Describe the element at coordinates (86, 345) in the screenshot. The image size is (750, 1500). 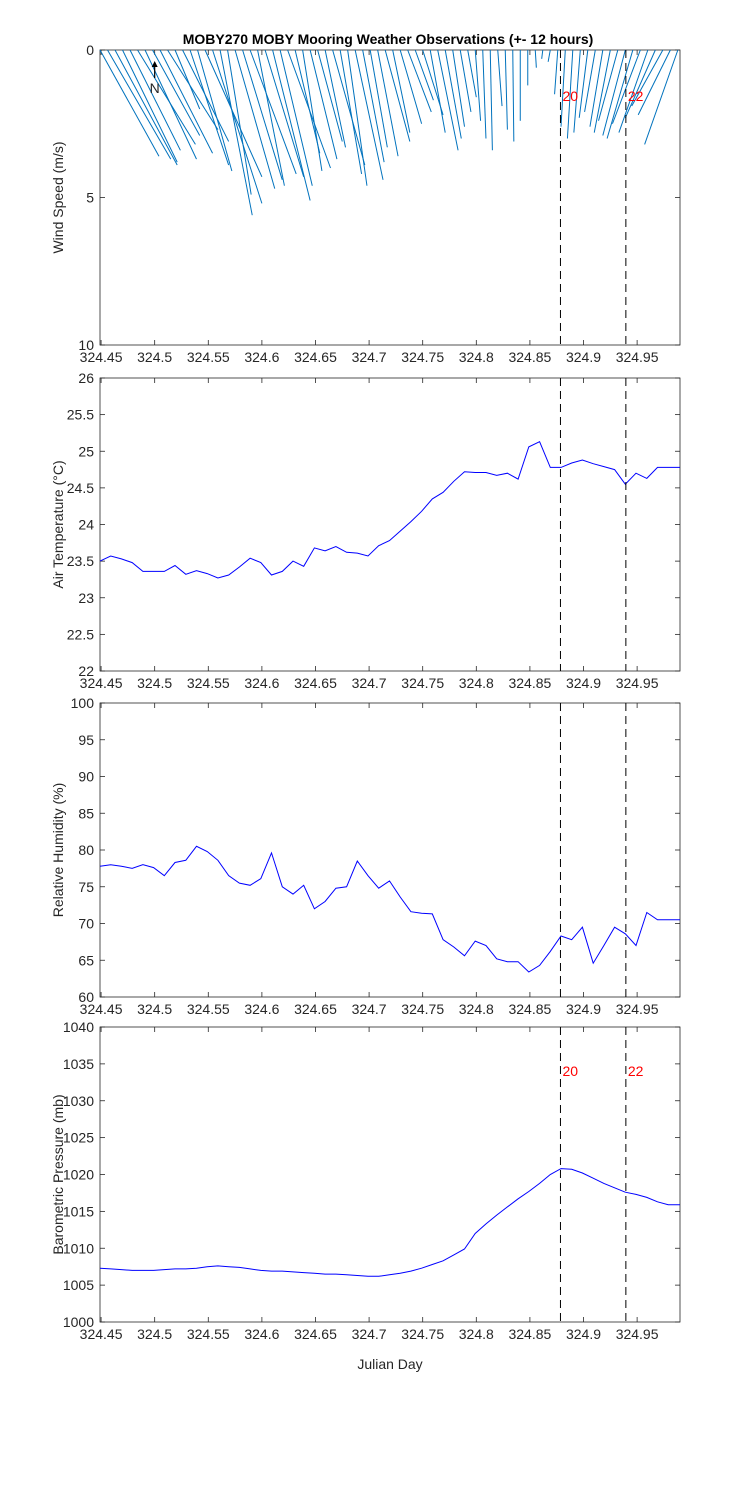
I see `y-tick-label: 10` at that location.